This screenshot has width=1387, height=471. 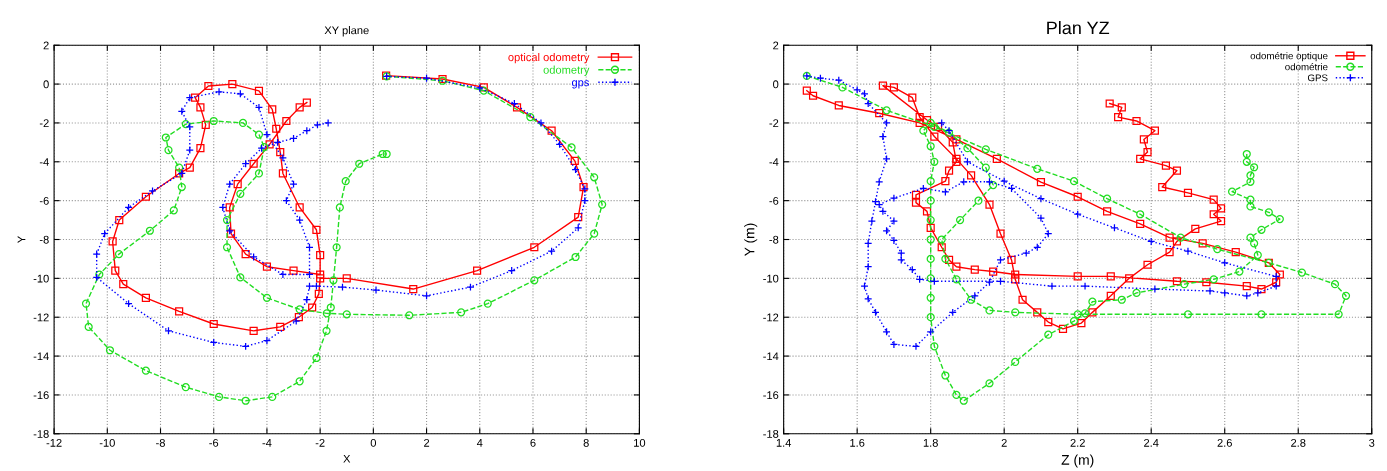 What do you see at coordinates (774, 123) in the screenshot?
I see `y-tick-label: -2` at bounding box center [774, 123].